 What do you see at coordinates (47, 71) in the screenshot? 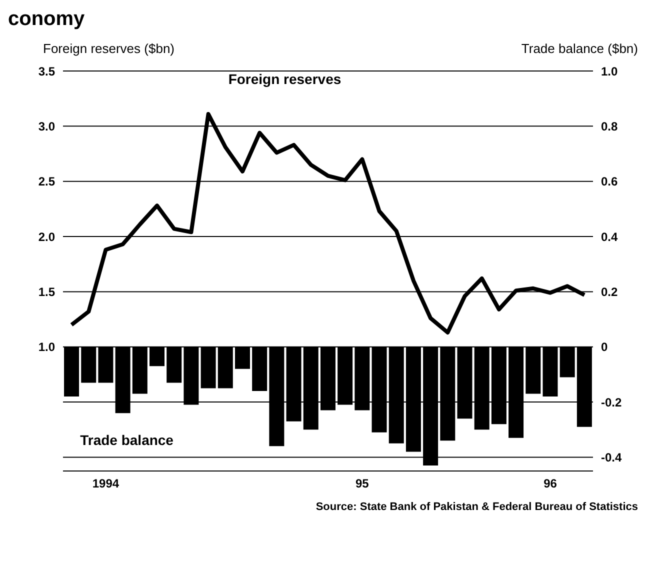
I see `y-tick-label: 3.5` at bounding box center [47, 71].